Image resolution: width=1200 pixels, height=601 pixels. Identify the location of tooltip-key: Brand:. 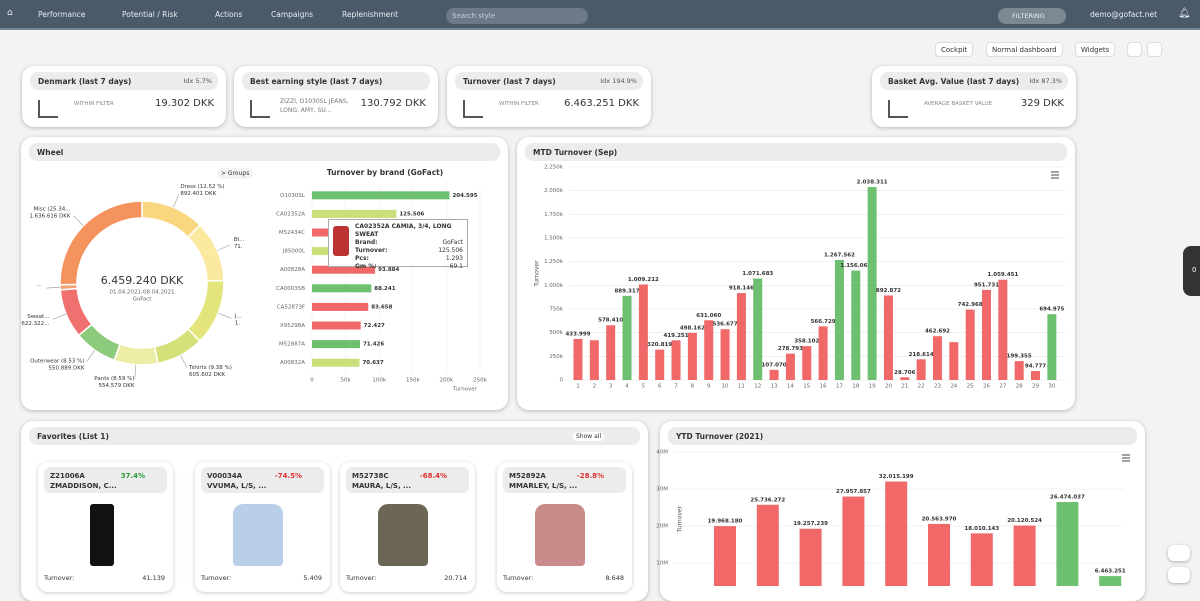
(366, 242).